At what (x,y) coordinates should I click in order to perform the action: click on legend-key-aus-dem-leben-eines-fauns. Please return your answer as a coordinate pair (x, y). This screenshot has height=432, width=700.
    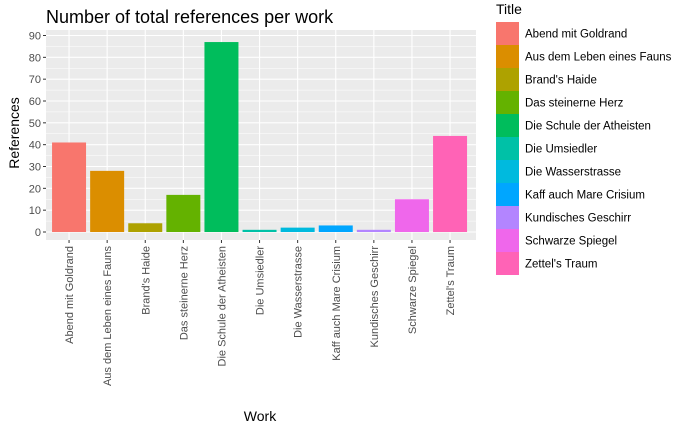
    Looking at the image, I should click on (507, 56).